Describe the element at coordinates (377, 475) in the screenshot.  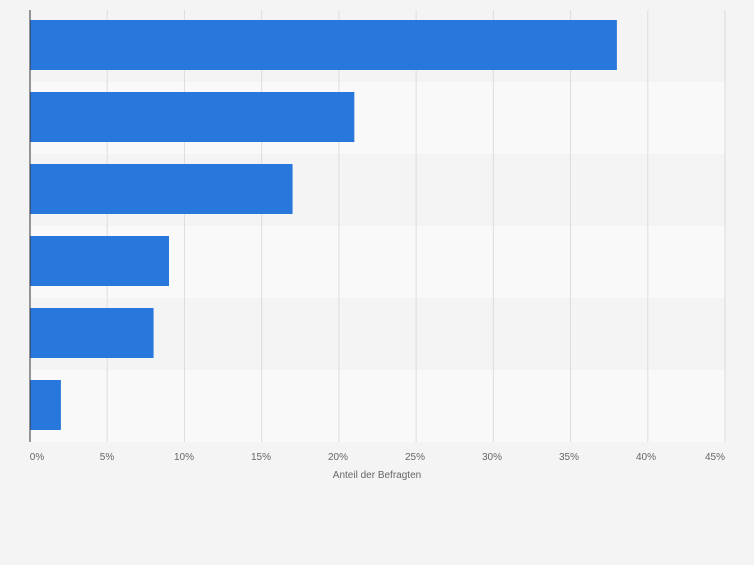
I see `x-axis-title: Anteil der Befragten` at that location.